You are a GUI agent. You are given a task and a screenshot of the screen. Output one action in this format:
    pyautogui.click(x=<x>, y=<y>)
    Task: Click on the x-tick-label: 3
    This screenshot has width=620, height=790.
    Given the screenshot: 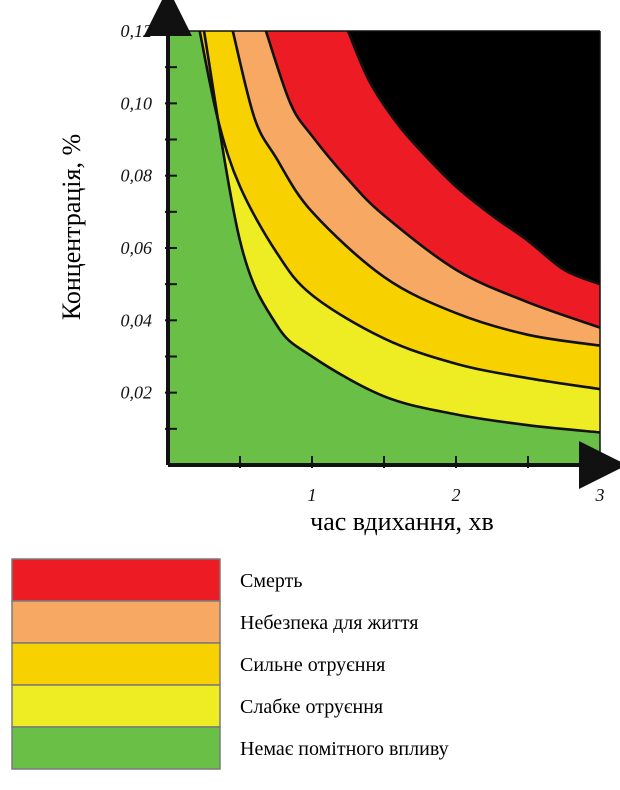 What is the action you would take?
    pyautogui.click(x=600, y=495)
    